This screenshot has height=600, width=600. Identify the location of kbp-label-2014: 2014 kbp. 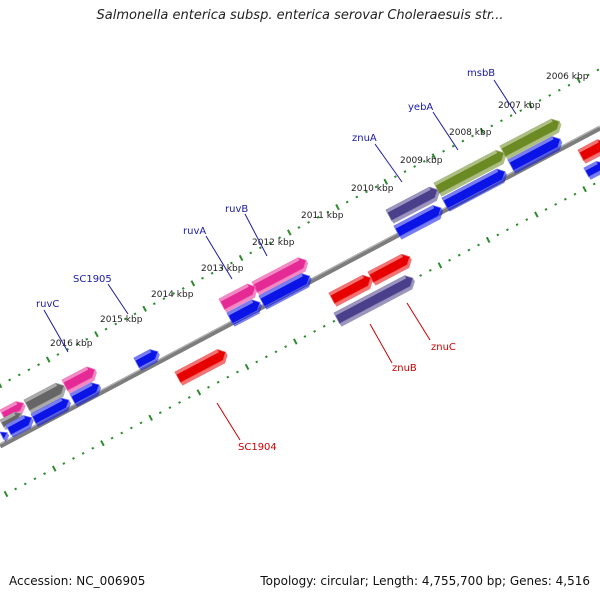
(172, 295).